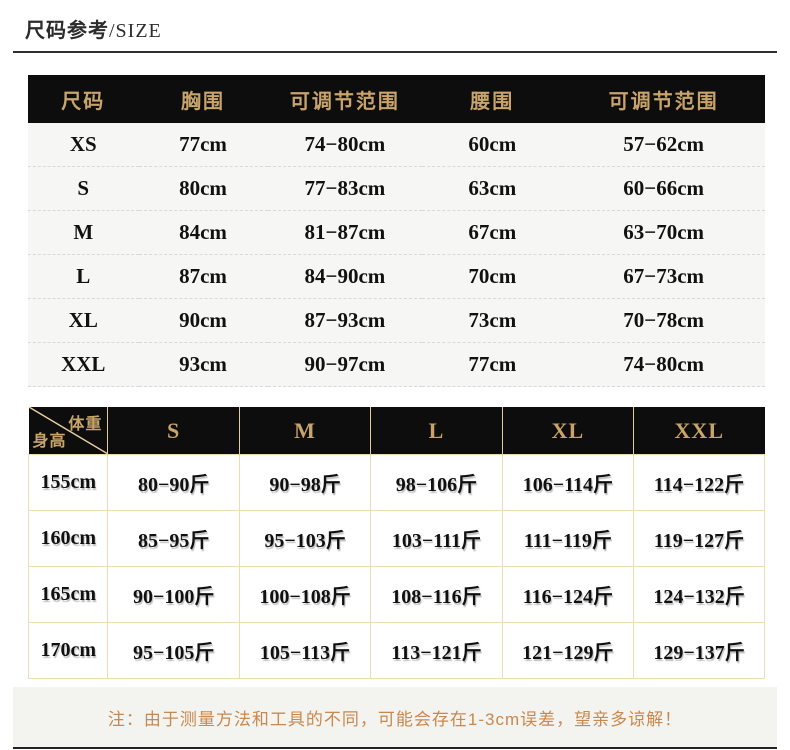  What do you see at coordinates (436, 482) in the screenshot?
I see `data-cell: 98−106斤` at bounding box center [436, 482].